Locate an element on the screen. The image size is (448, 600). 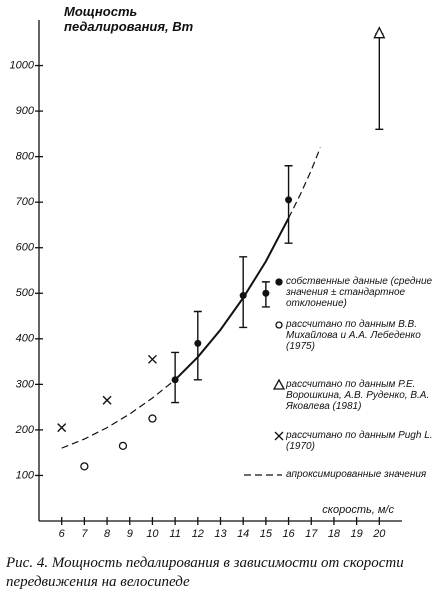
legend-label: рассчитано по данным Pugh L. (1970) is located at coordinates (359, 441).